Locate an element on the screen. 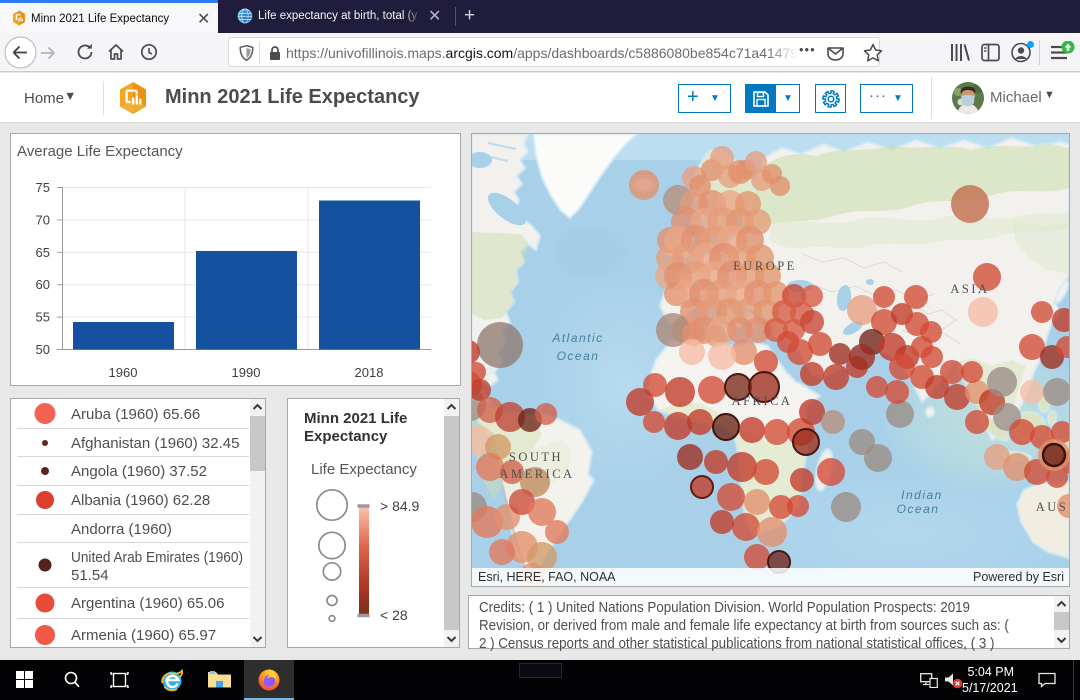  svg-text: ASIA is located at coordinates (969, 289).